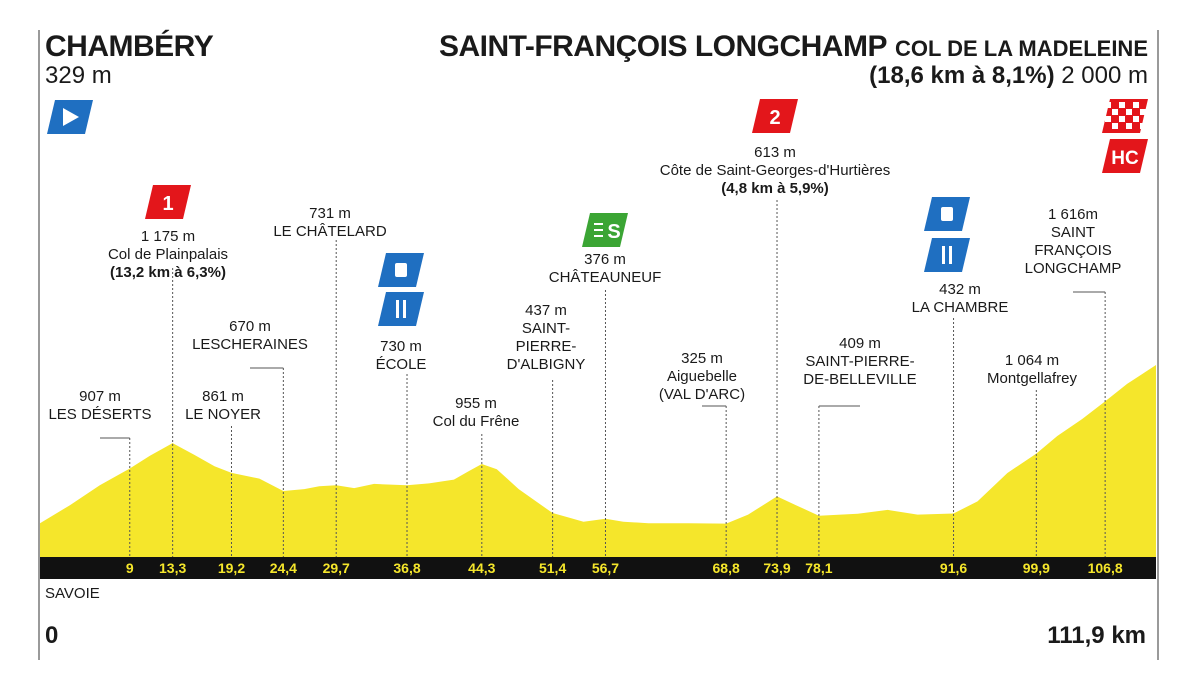 The image size is (1200, 675). Describe the element at coordinates (223, 414) in the screenshot. I see `waypoint-name: LE NOYER` at that location.